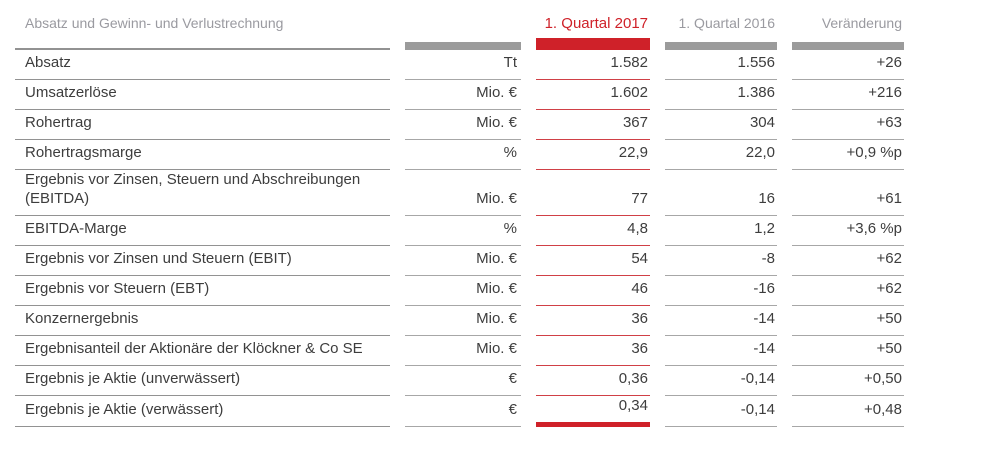 Image resolution: width=1000 pixels, height=463 pixels. What do you see at coordinates (593, 193) in the screenshot?
I see `row-value-q1-2017: 77` at bounding box center [593, 193].